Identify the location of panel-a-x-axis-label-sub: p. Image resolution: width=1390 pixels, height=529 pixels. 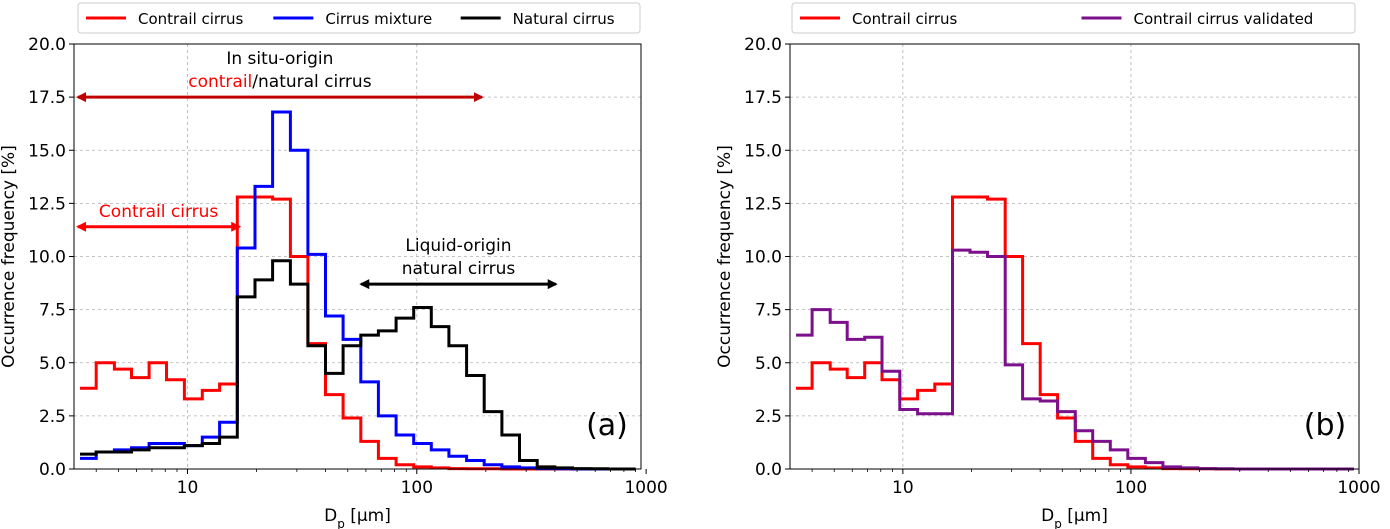
(341, 523).